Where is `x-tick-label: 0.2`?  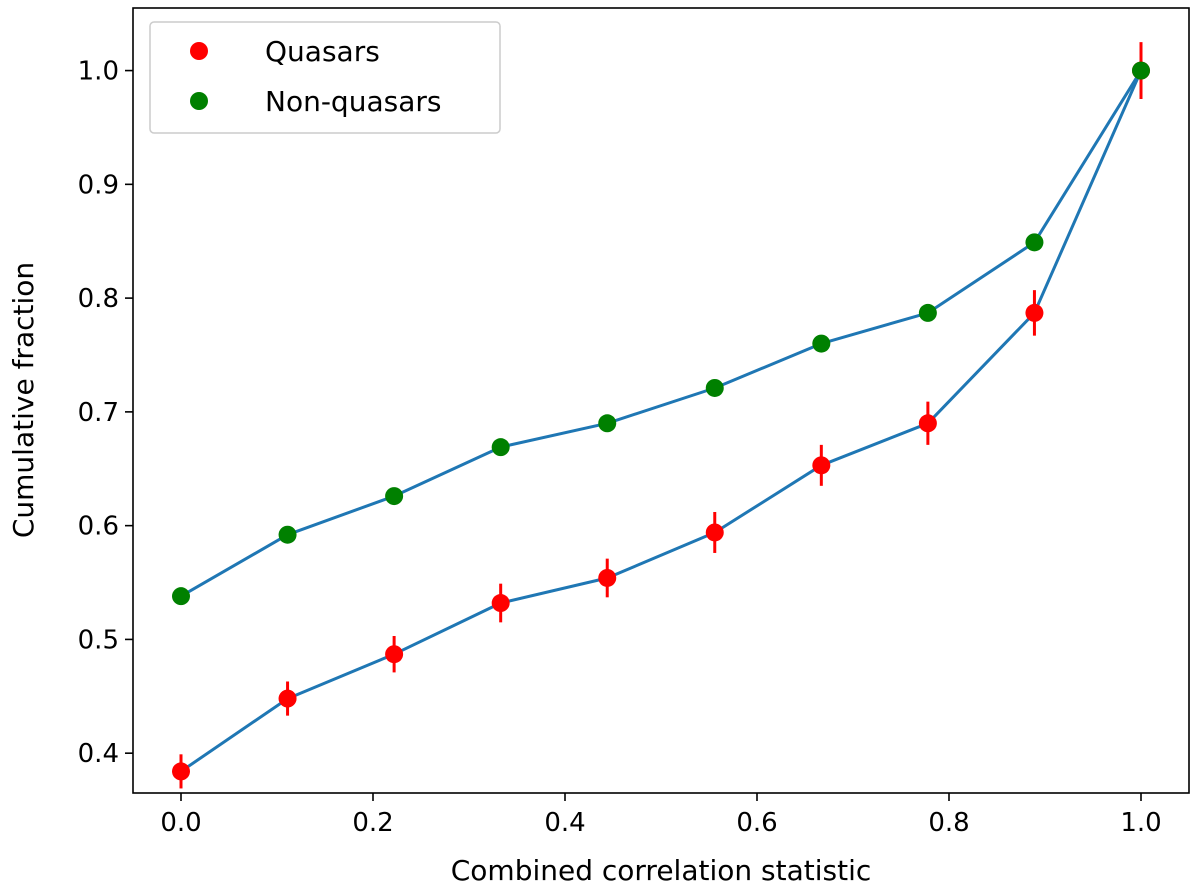
x-tick-label: 0.2 is located at coordinates (372, 823).